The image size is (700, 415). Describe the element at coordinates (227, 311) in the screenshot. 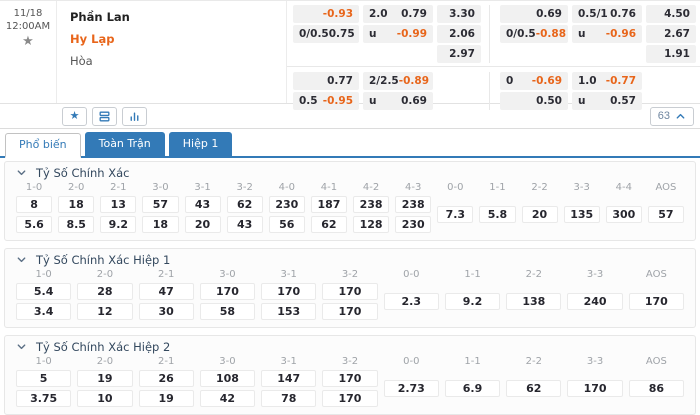

I see `away-odds-cell: 58` at that location.